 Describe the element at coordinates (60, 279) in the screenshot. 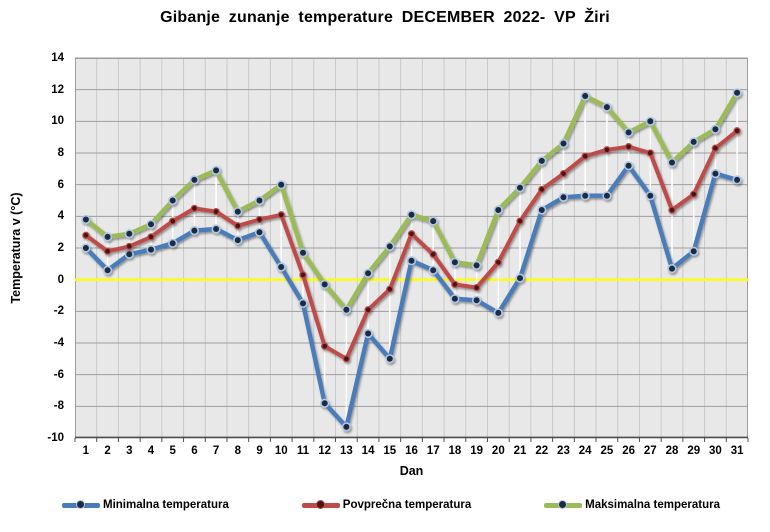

I see `y-tick-label: 0` at that location.